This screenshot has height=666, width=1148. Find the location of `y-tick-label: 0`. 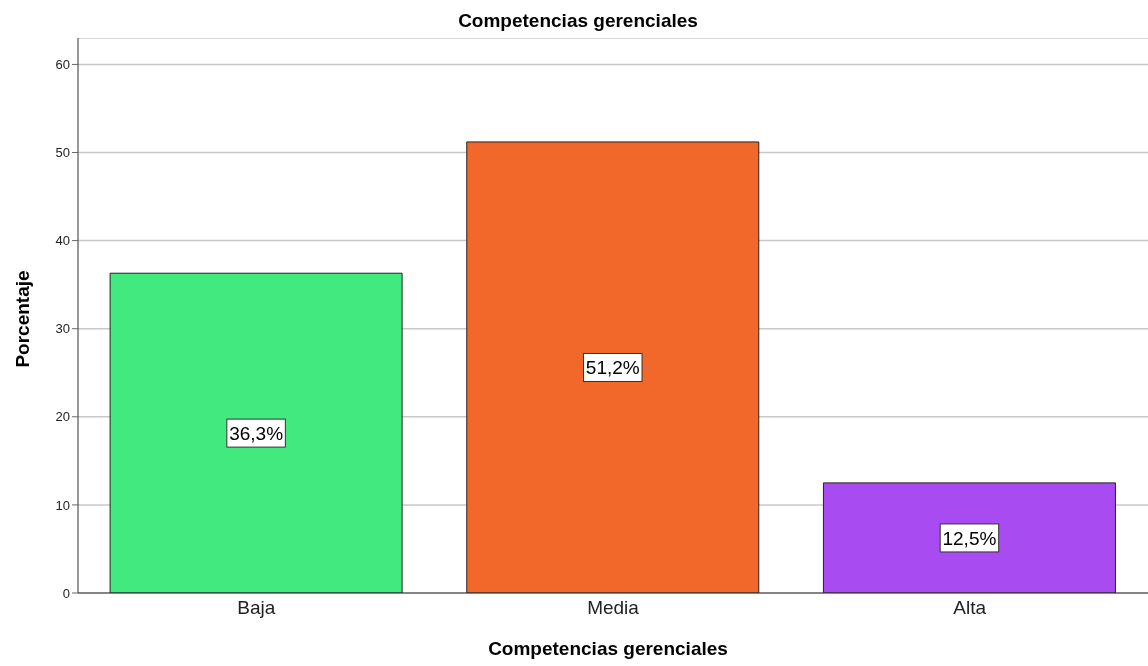

y-tick-label: 0 is located at coordinates (66, 593).